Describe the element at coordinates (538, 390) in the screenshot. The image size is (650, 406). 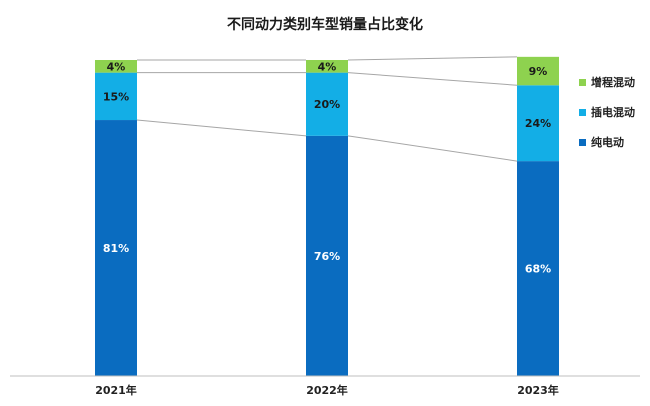
I see `x-tick-label: 2023年` at that location.